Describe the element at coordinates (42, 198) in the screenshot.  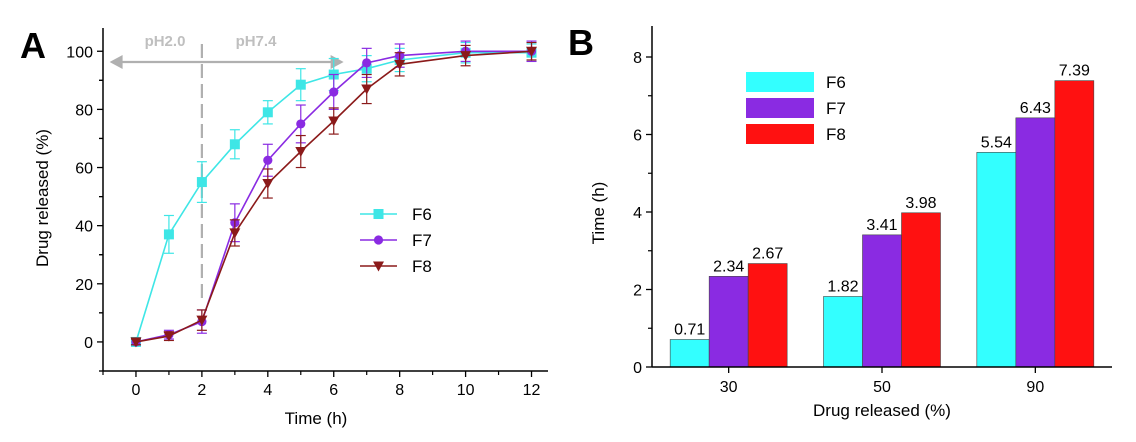
I see `panel-a-y-axis-label: Drug released (%)` at that location.